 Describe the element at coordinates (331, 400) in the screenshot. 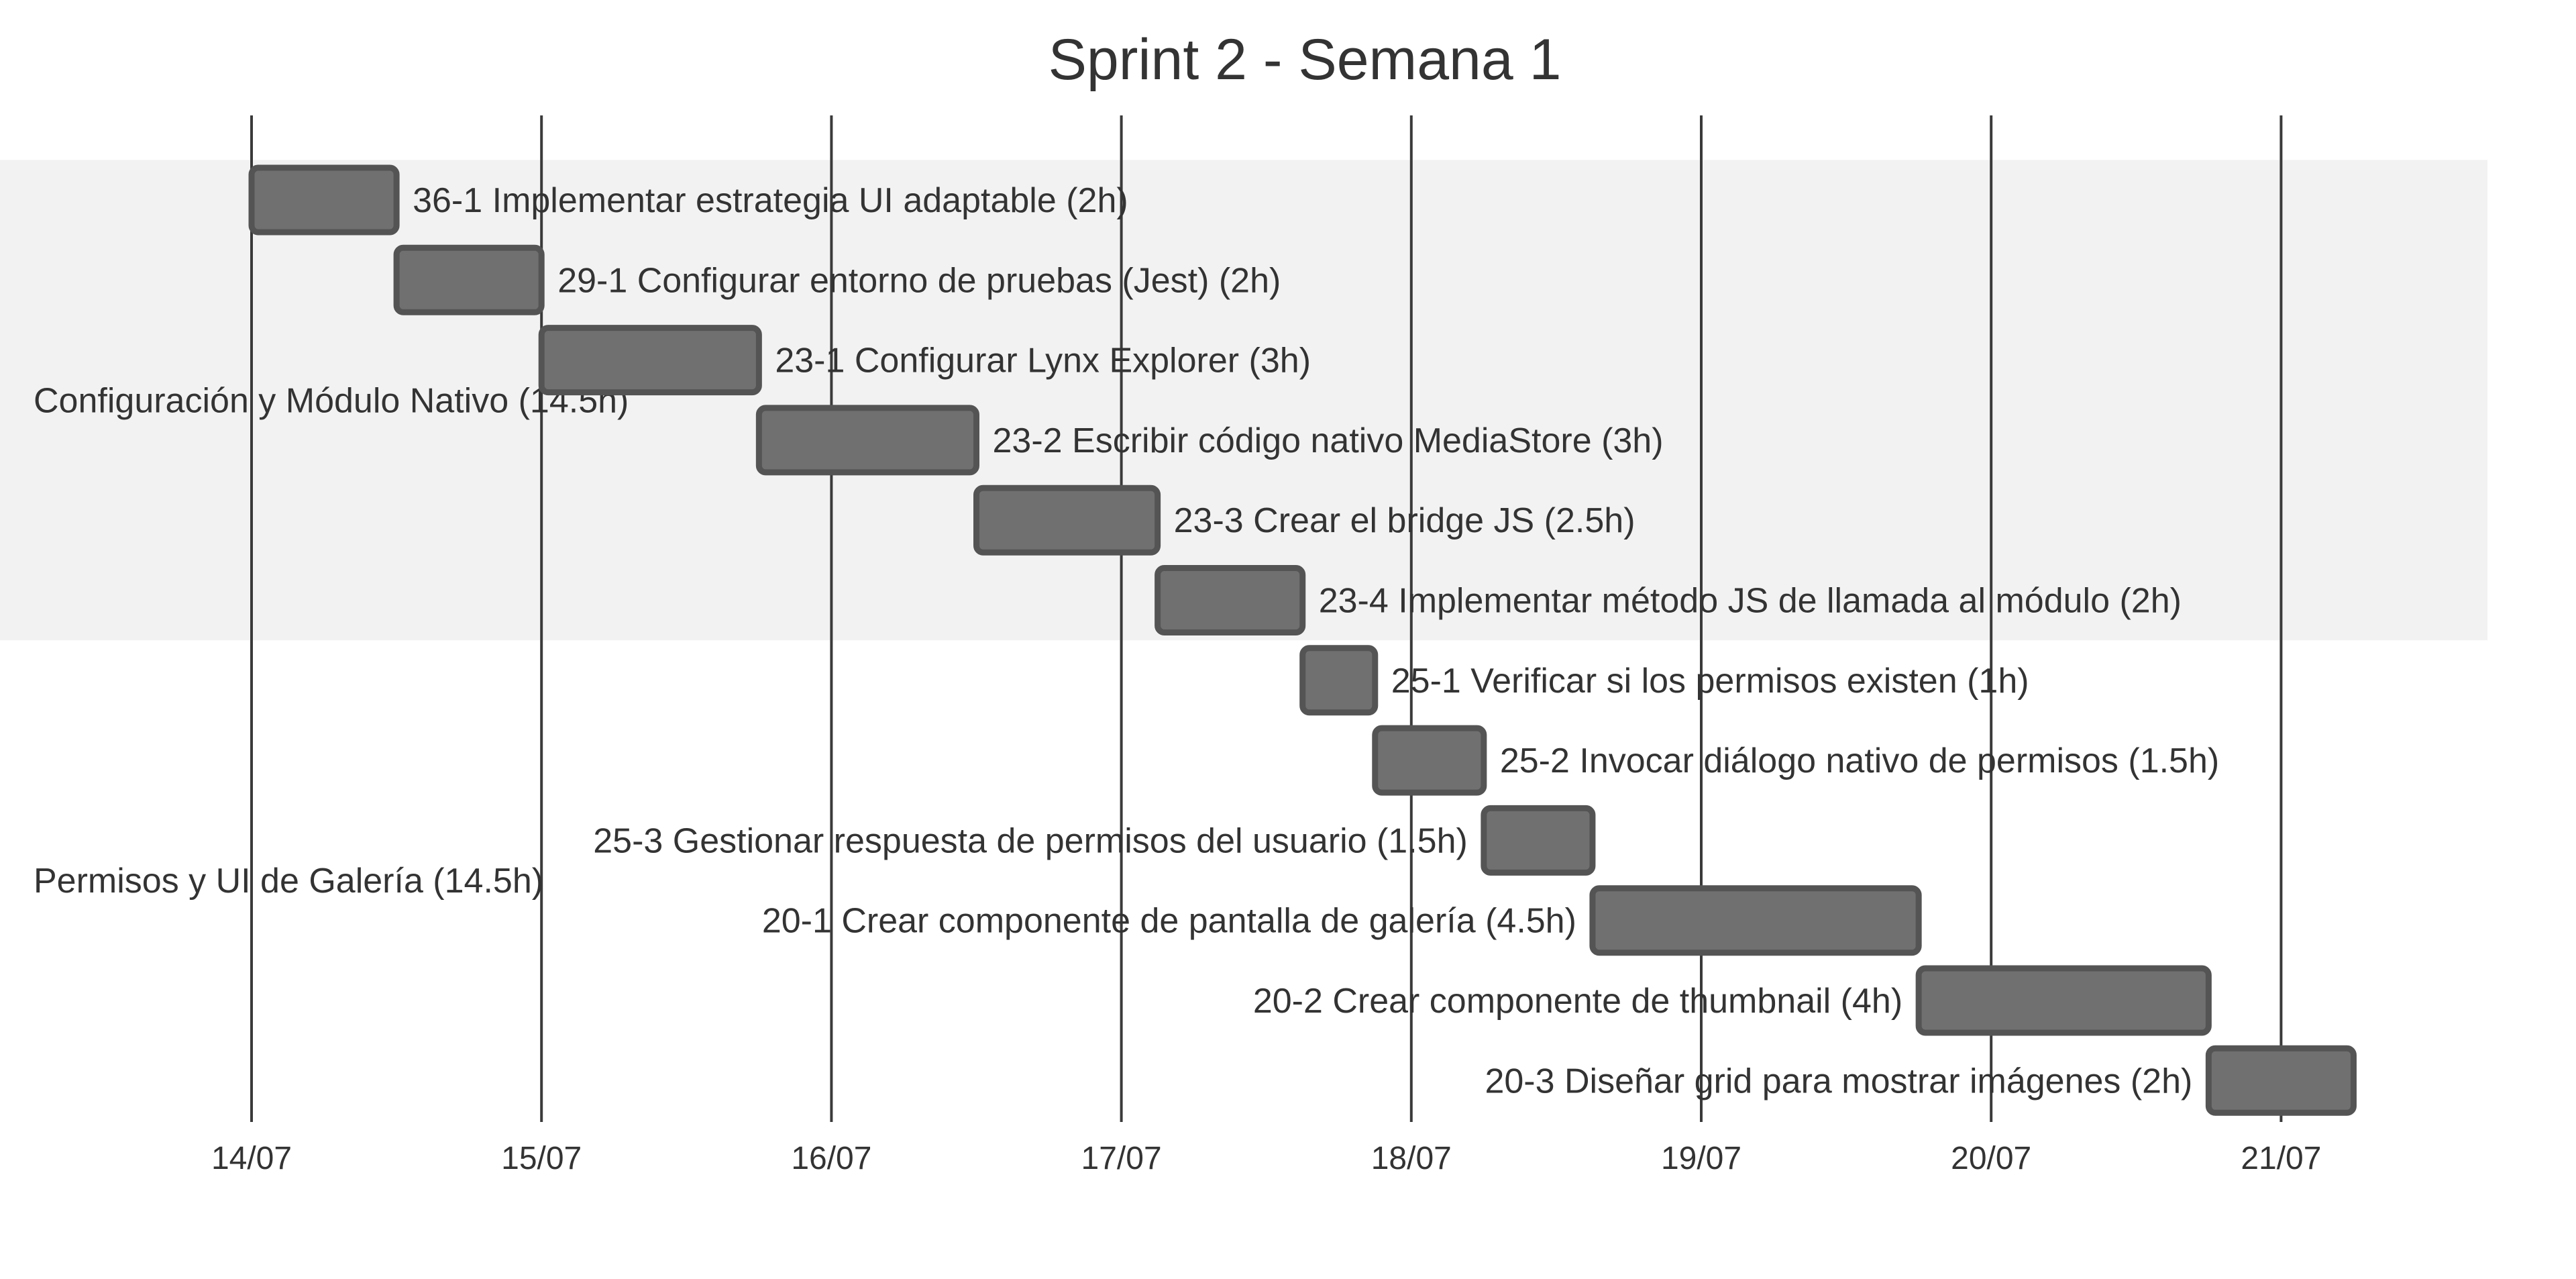

I see `section-label: Configuración y Módulo Nativo (14.5h)` at that location.